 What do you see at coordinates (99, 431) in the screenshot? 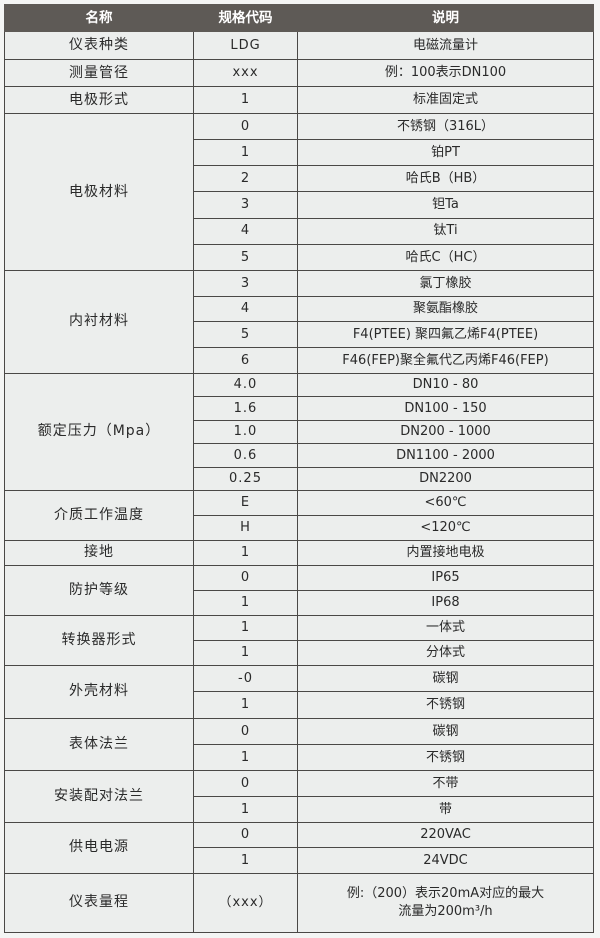
I see `group-name: 额定压力（Mpa）` at bounding box center [99, 431].